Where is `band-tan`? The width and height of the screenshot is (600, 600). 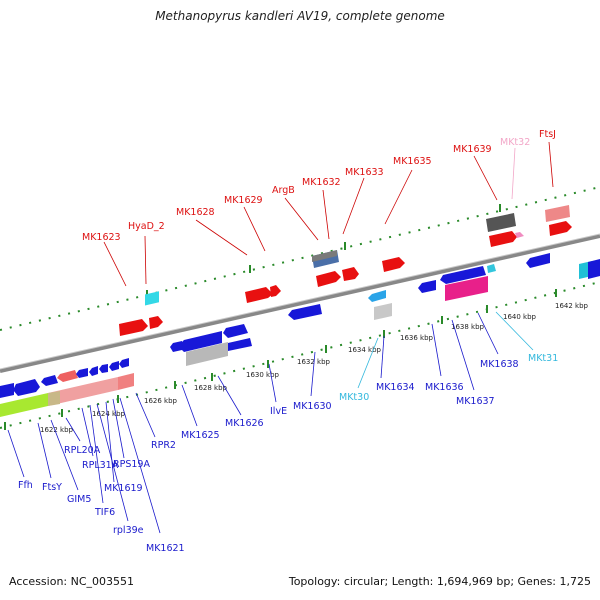 band-tan is located at coordinates (54, 398).